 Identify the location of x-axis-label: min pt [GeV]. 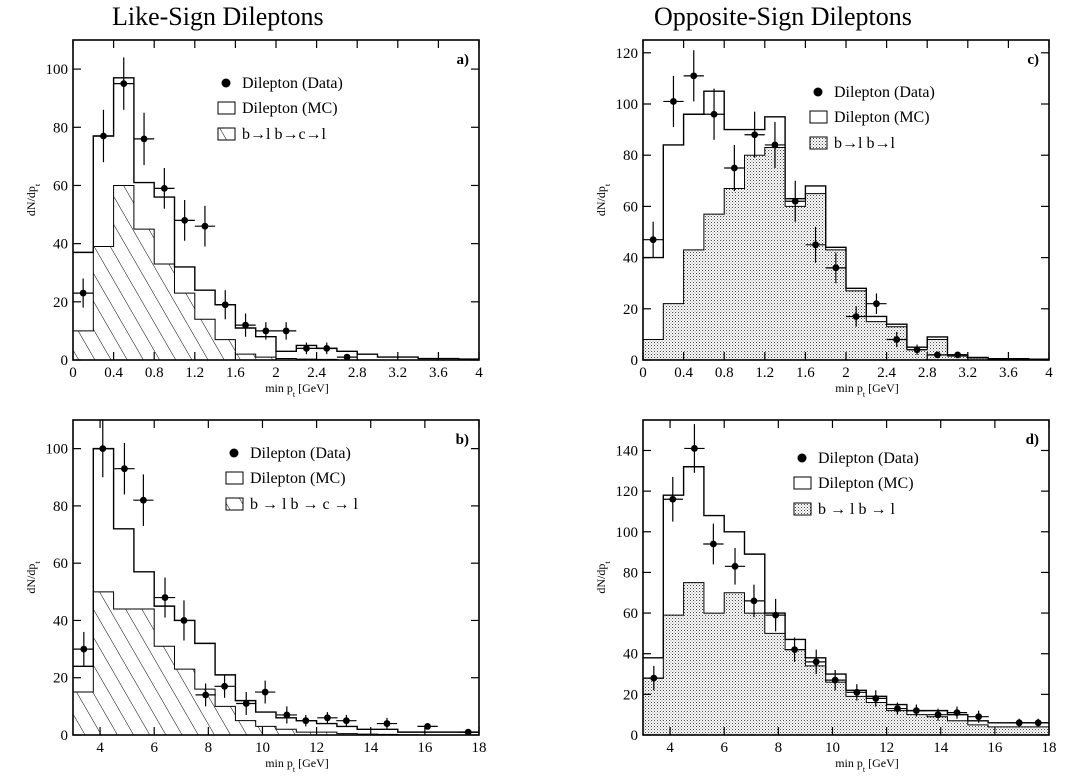
(297, 765).